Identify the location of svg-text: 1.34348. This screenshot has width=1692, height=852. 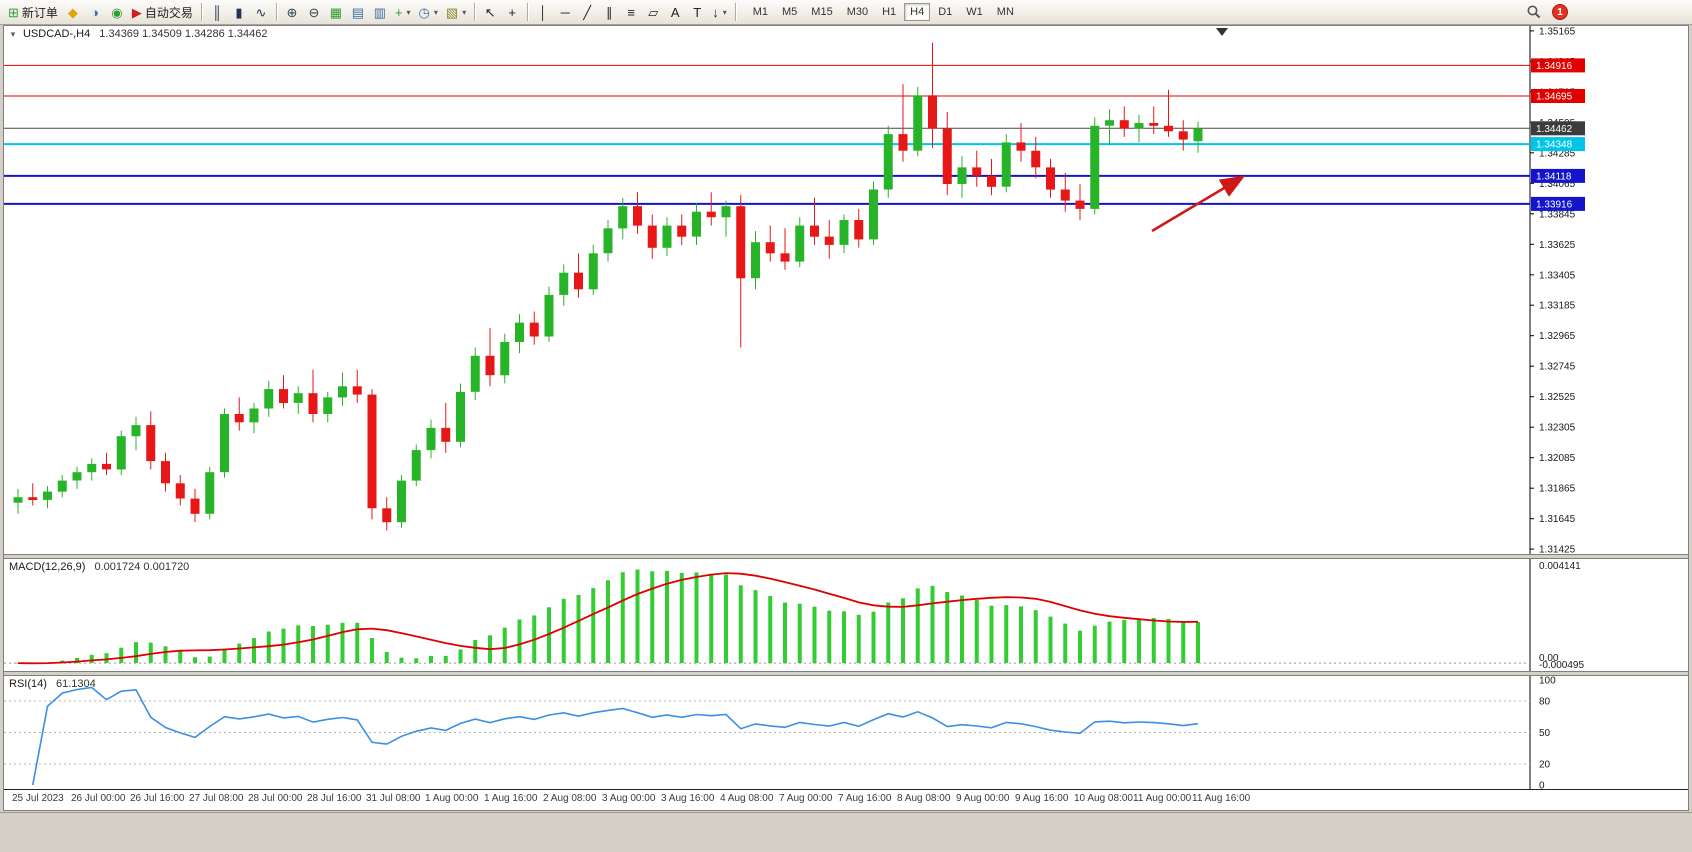
(1554, 145).